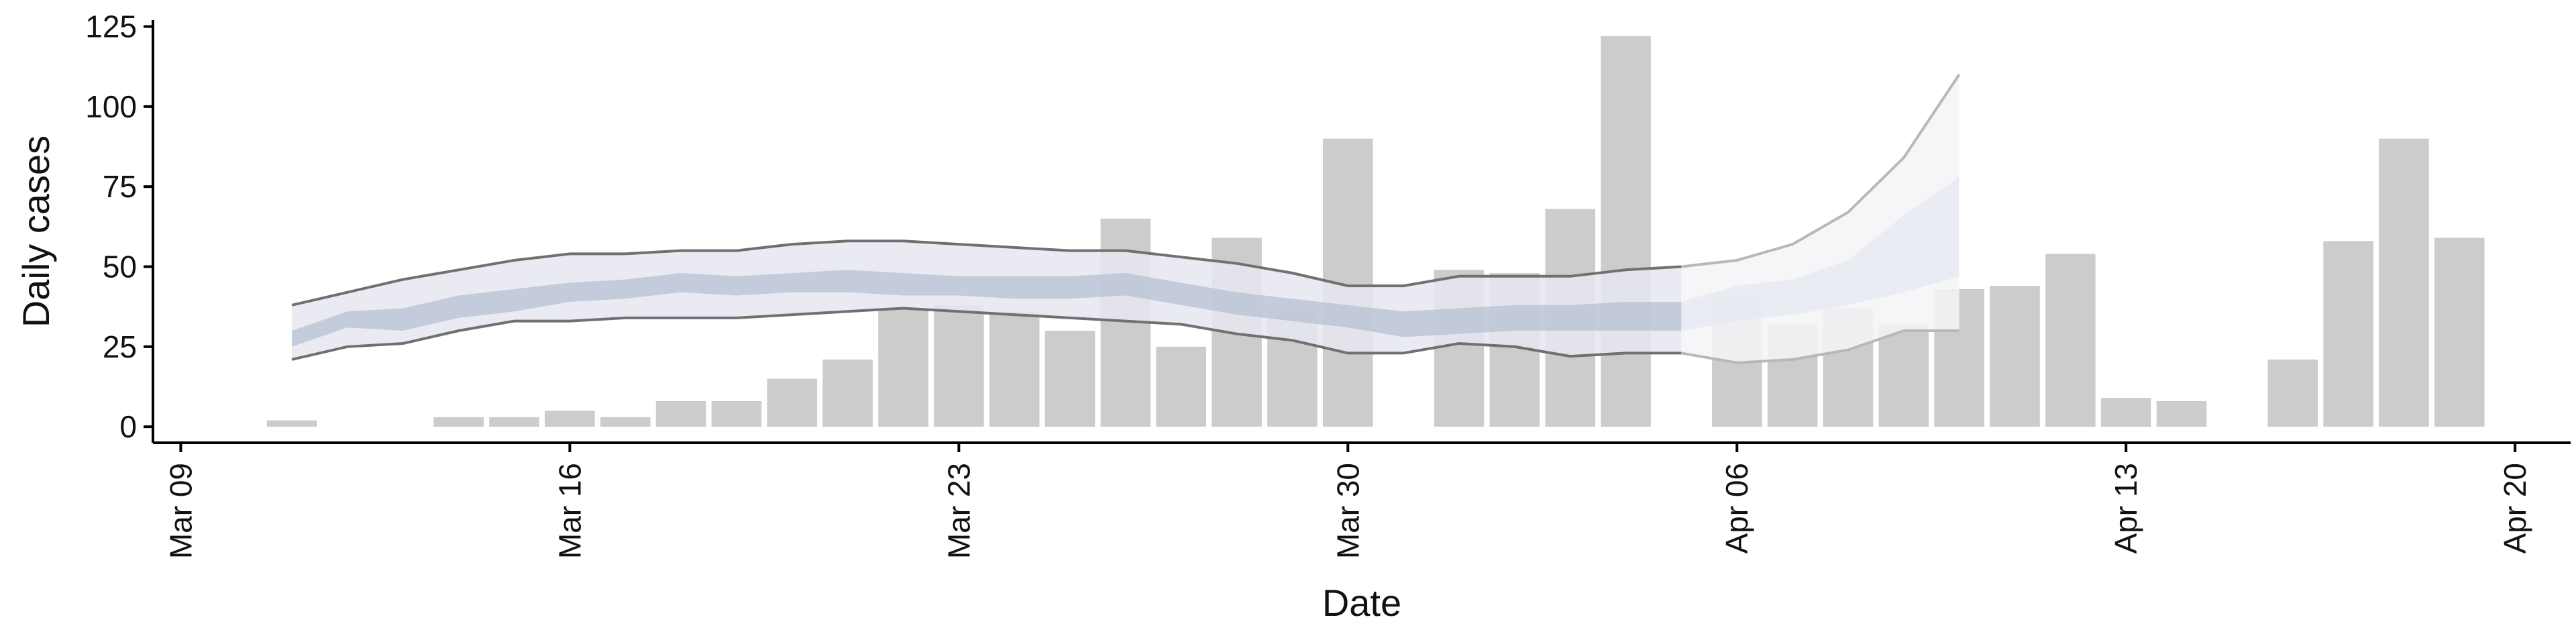  I want to click on x-tick-label: Mar 09, so click(180, 511).